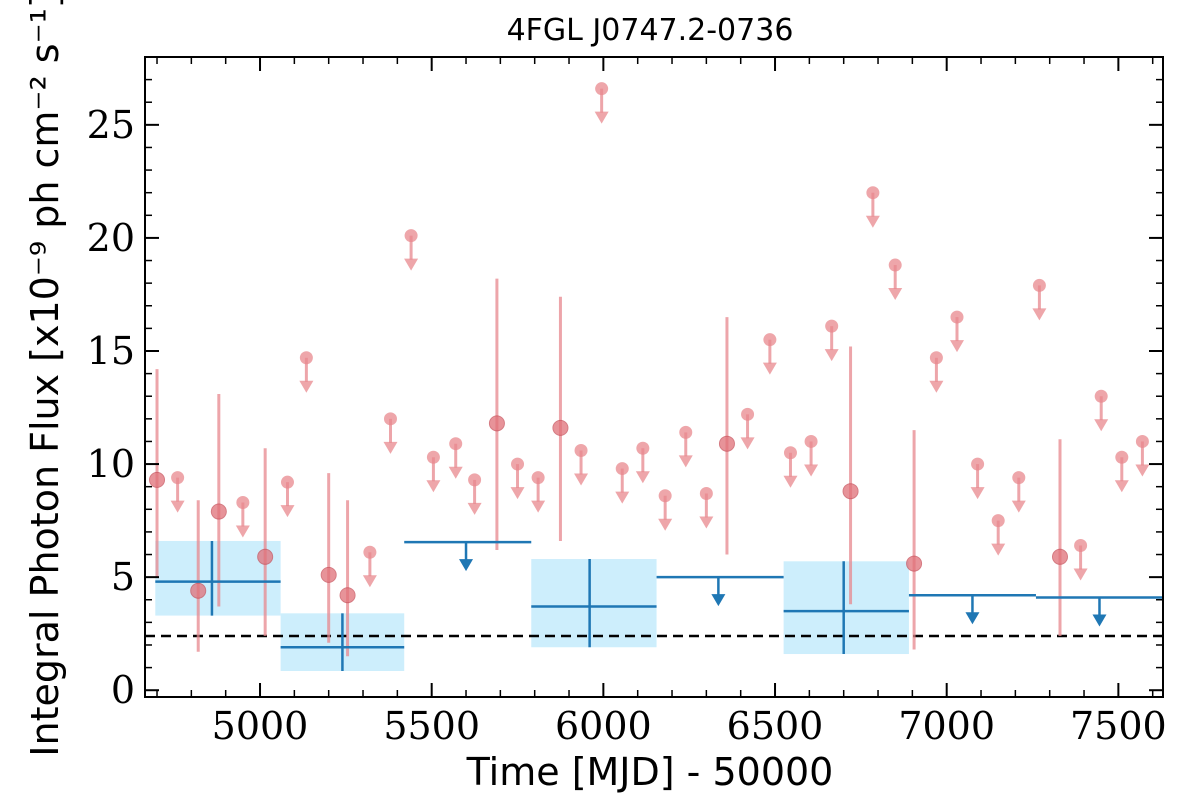 The image size is (1200, 800). What do you see at coordinates (111, 125) in the screenshot?
I see `y-tick-label: 25` at bounding box center [111, 125].